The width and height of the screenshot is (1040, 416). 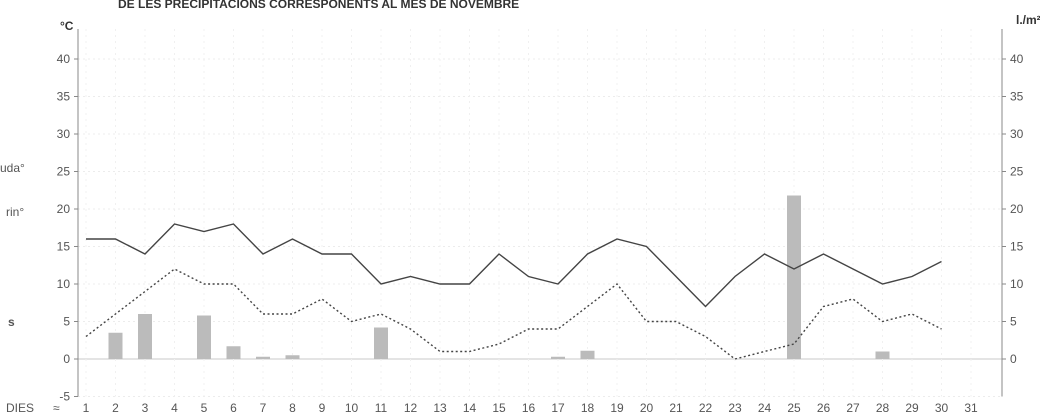 I want to click on left-unit-label: °C, so click(x=67, y=26).